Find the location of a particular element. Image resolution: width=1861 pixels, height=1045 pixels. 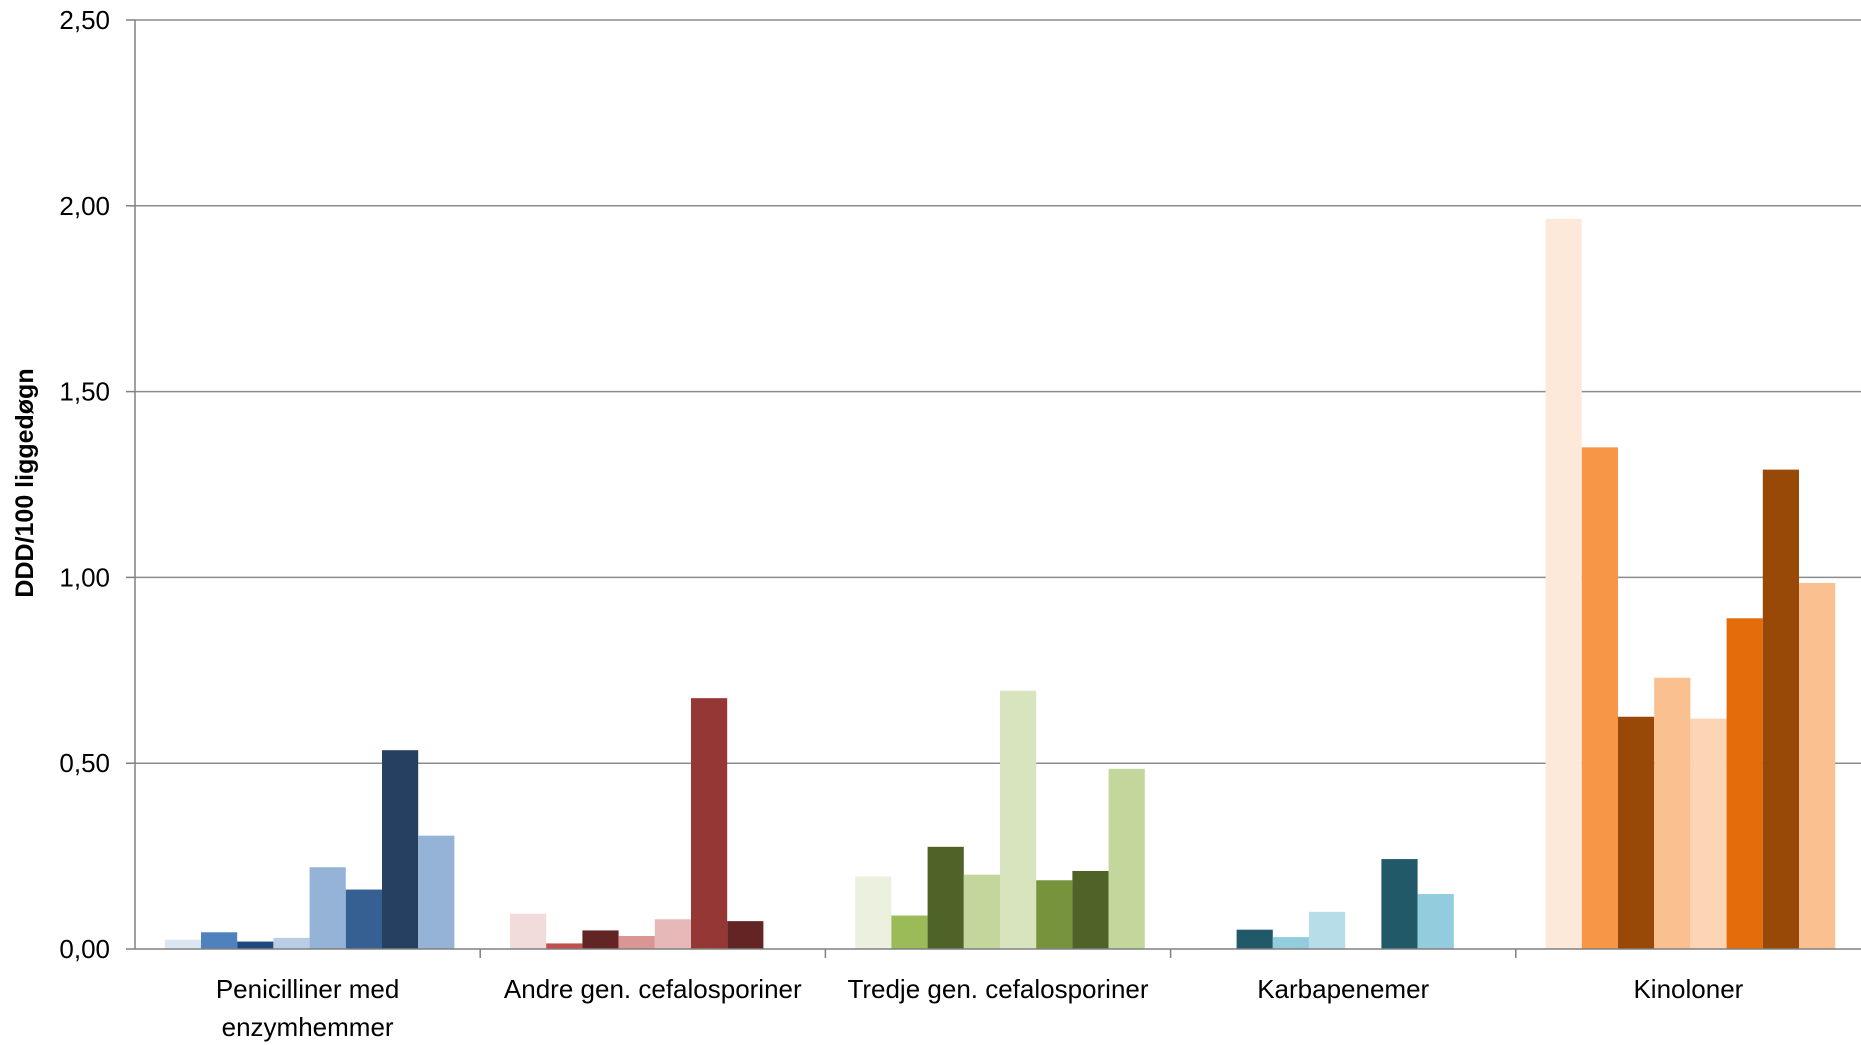

x-category-label: Andre gen. cefalosporiner is located at coordinates (653, 989).